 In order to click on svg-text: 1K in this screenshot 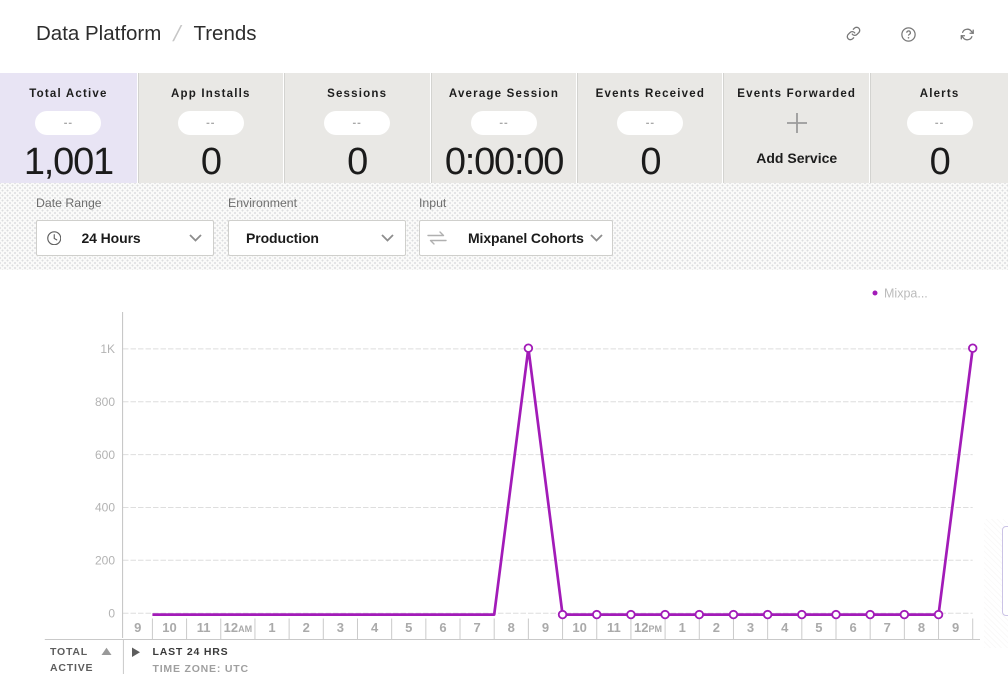, I will do `click(107, 349)`.